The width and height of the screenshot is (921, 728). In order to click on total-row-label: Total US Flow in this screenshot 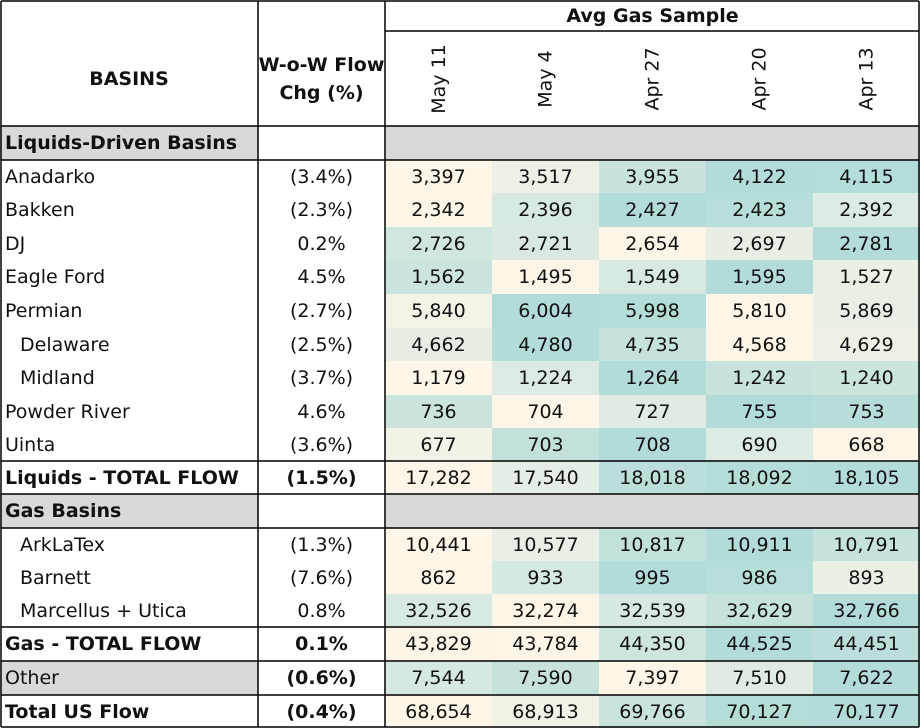, I will do `click(77, 711)`.